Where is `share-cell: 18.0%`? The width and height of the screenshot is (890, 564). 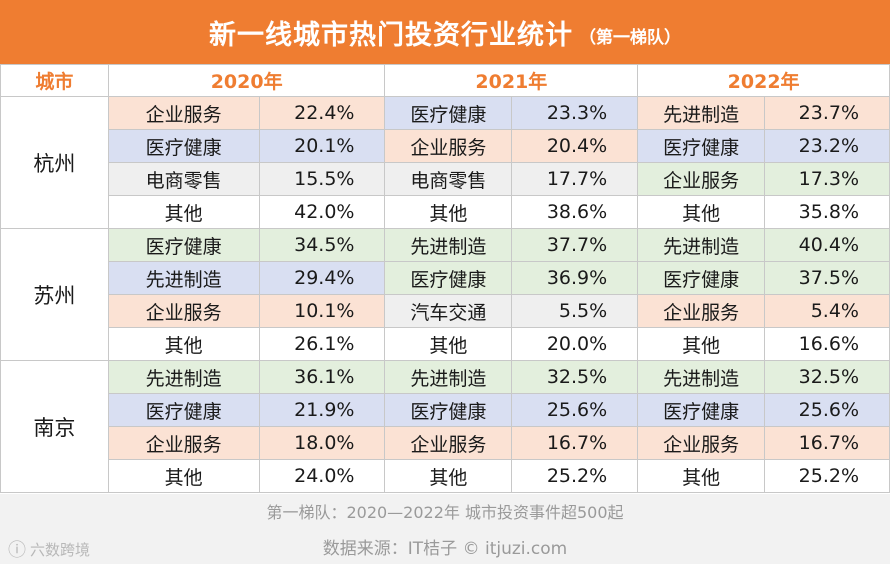 share-cell: 18.0% is located at coordinates (322, 443).